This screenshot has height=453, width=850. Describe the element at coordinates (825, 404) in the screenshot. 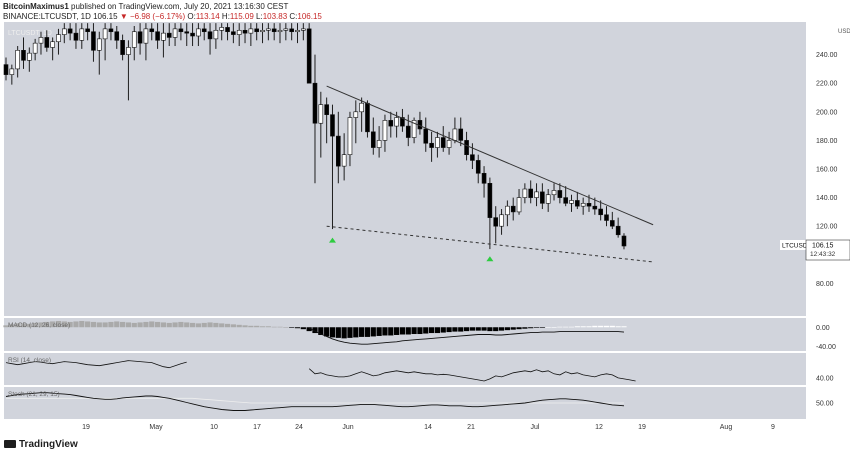

I see `stoch-y-tick: 50.00` at that location.